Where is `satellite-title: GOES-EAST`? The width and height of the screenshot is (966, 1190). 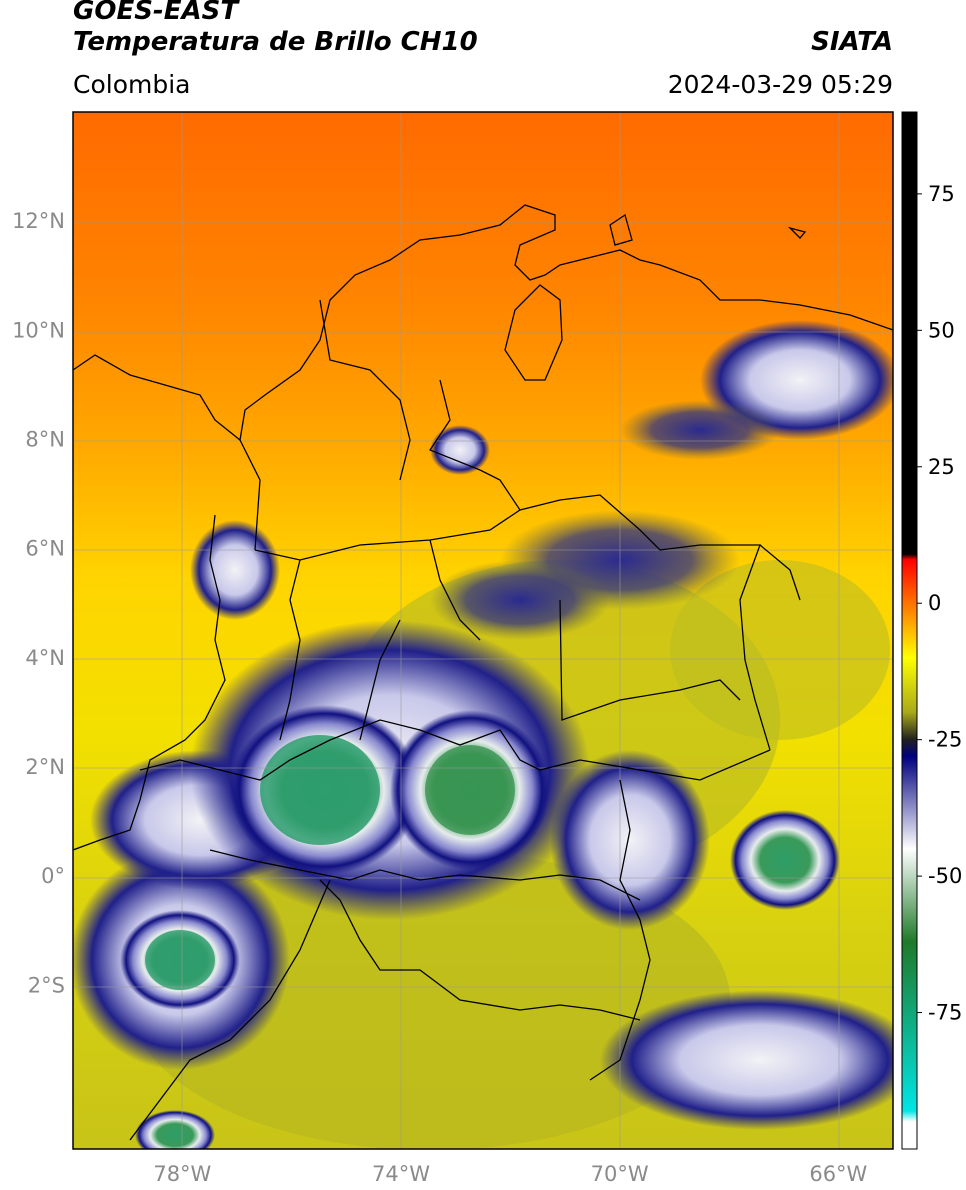
satellite-title: GOES-EAST is located at coordinates (156, 13).